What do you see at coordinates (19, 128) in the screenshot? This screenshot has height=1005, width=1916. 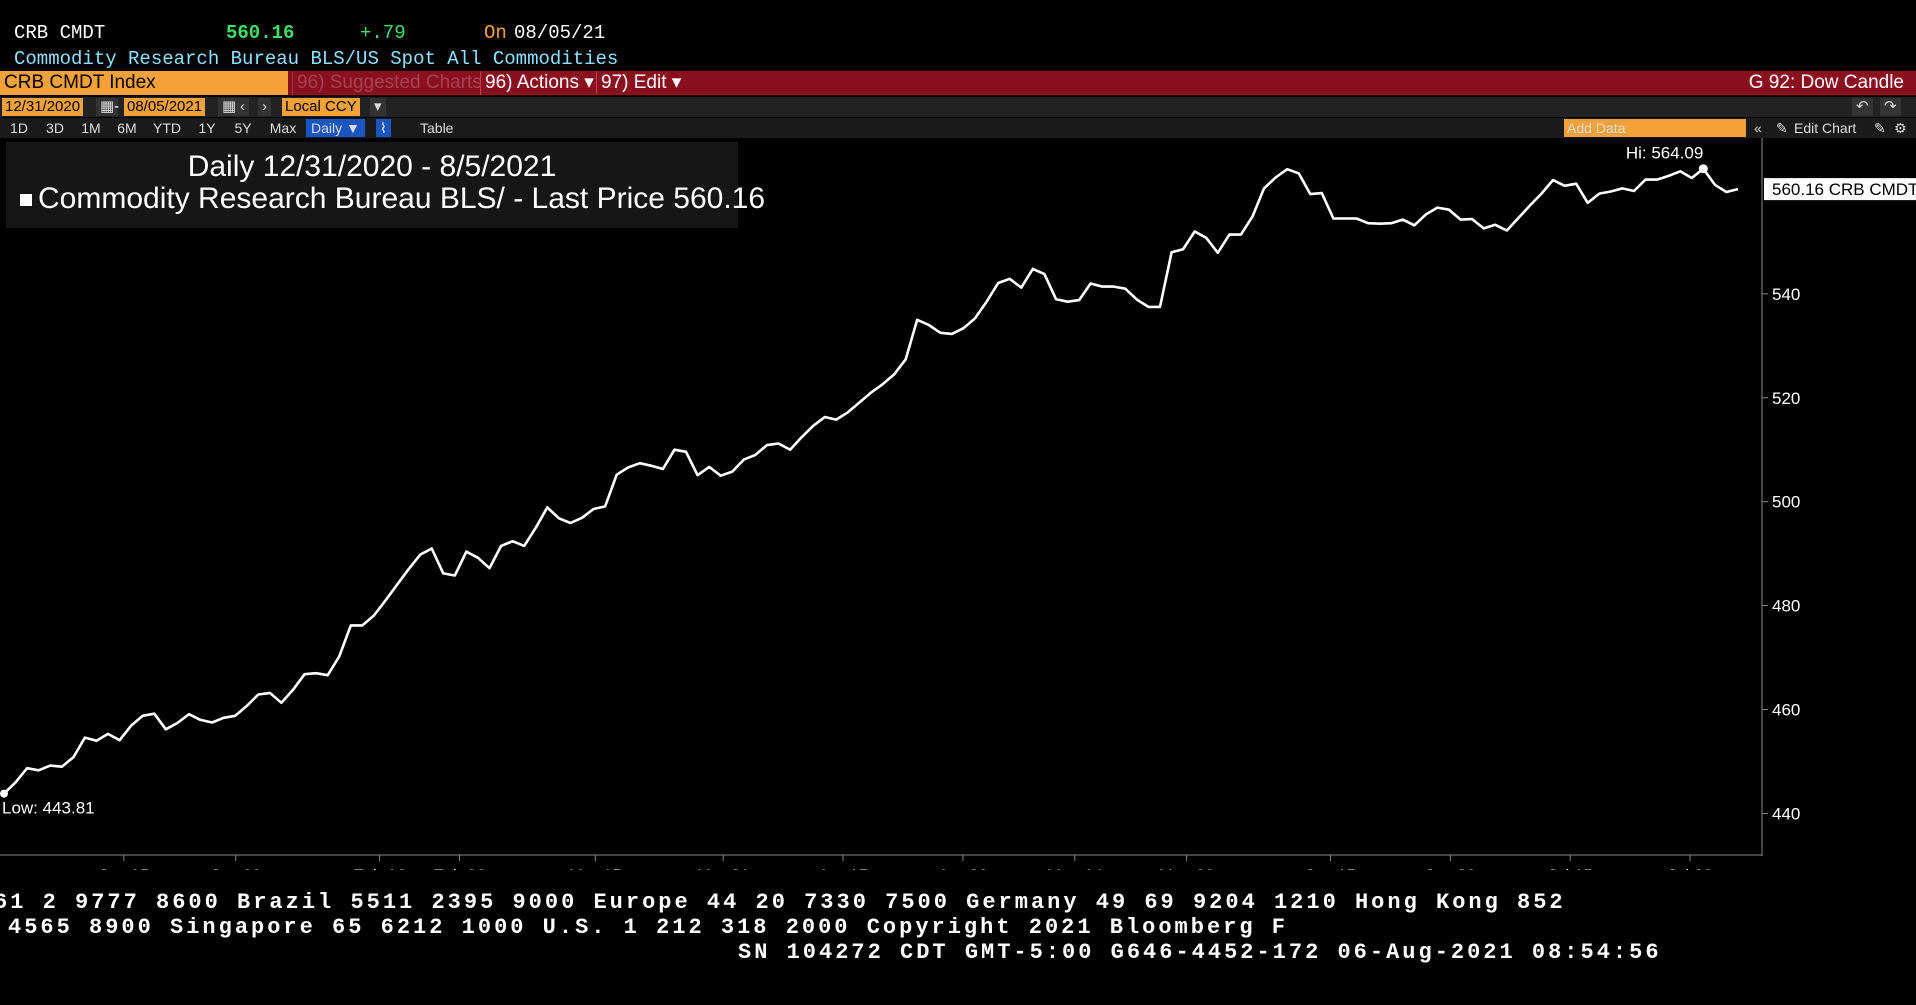 I see `range-button-1d: 1D` at bounding box center [19, 128].